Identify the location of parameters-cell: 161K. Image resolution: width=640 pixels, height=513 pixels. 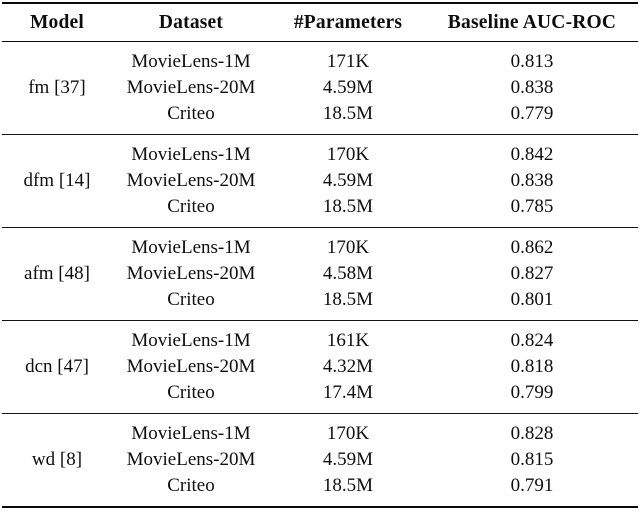
(348, 340).